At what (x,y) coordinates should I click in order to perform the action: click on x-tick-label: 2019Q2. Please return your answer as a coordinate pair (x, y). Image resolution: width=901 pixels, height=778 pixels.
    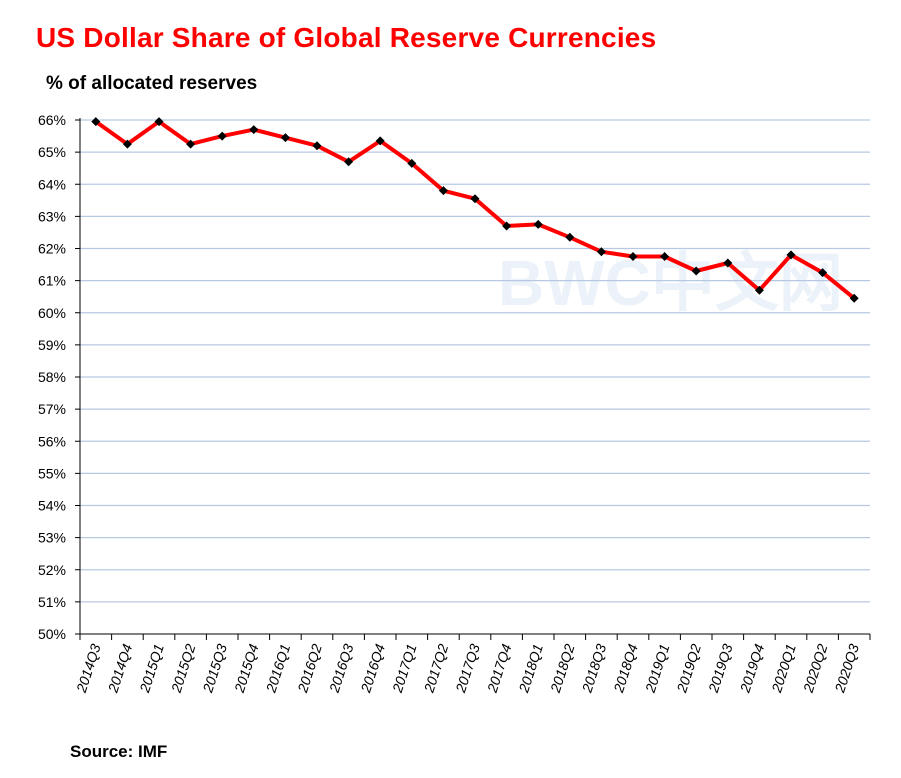
    Looking at the image, I should click on (688, 668).